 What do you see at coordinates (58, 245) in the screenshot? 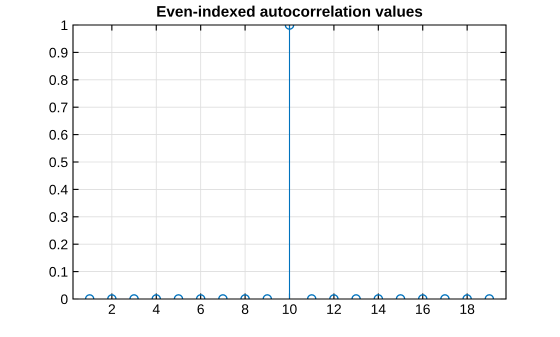
I see `y-tick-label: 0.2` at bounding box center [58, 245].